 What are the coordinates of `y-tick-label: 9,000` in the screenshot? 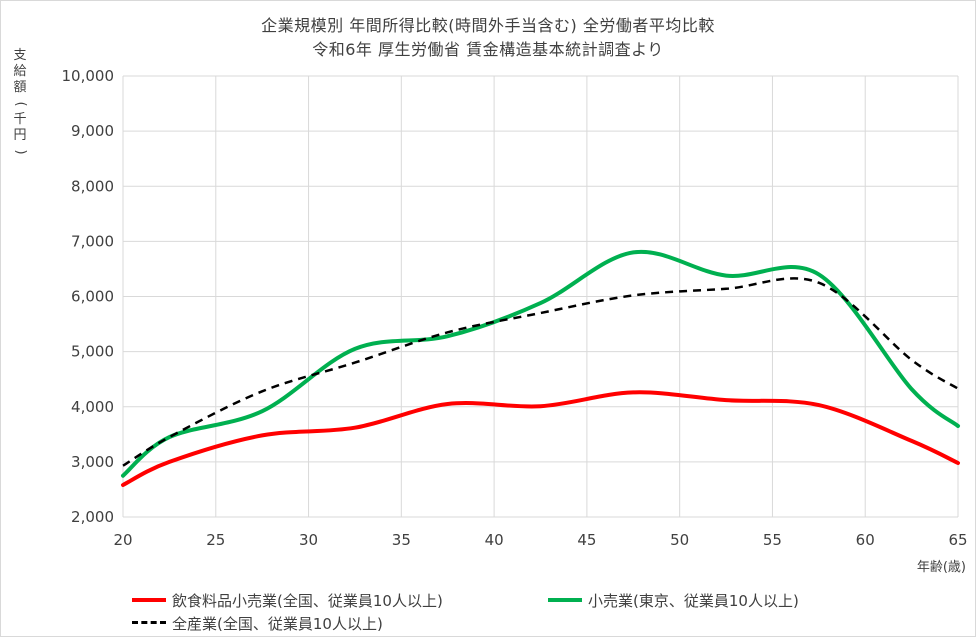 It's located at (92, 131).